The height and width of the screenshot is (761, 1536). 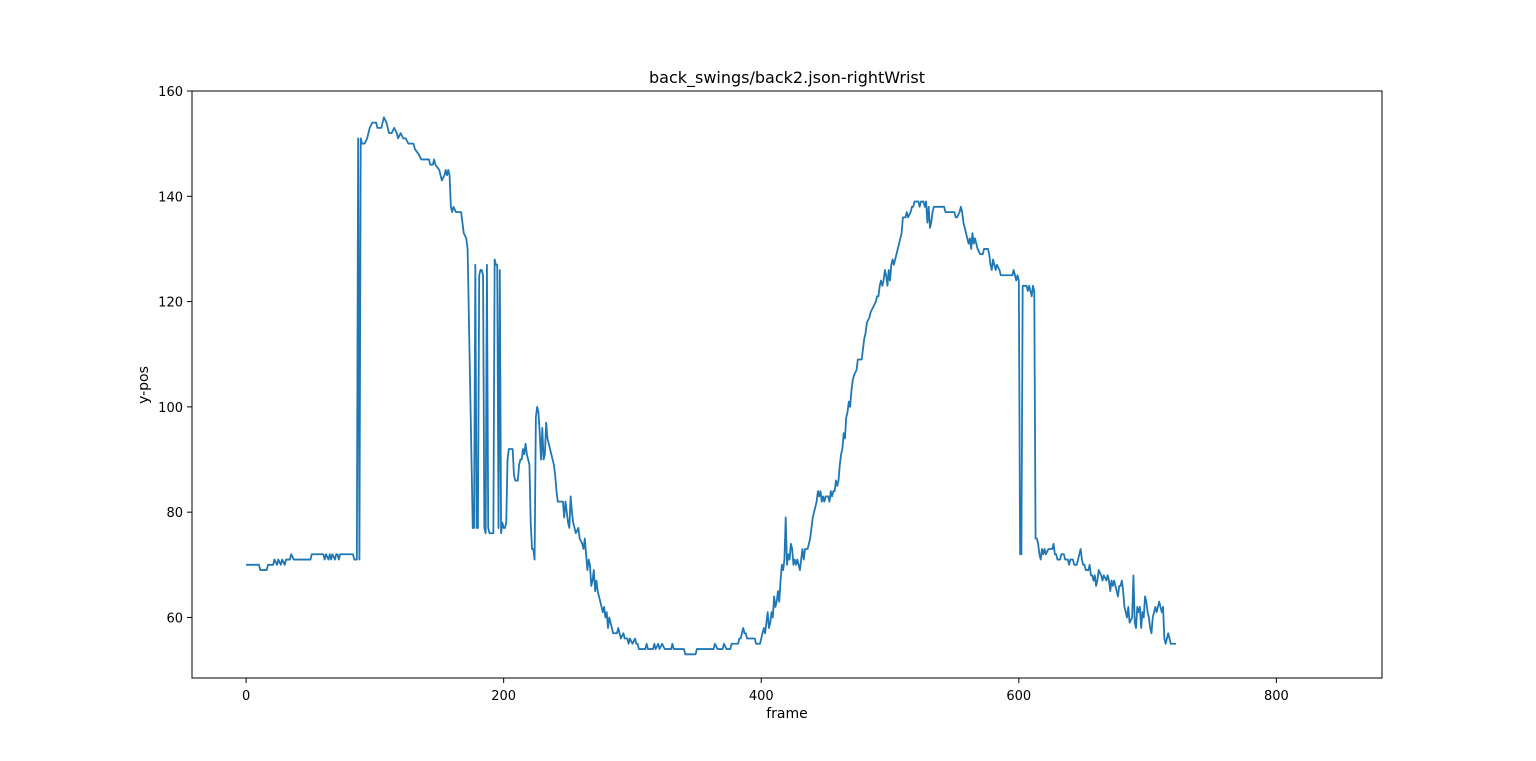 What do you see at coordinates (175, 355) in the screenshot?
I see `y-axis: 60 80 100 120 140 160` at bounding box center [175, 355].